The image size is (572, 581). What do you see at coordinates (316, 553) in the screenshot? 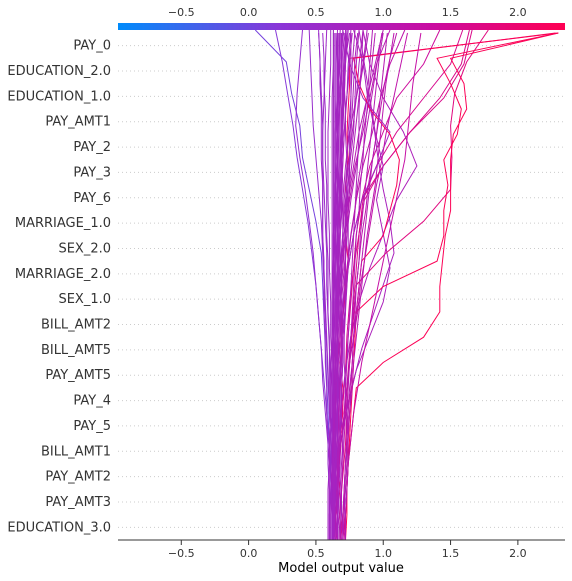
I see `bottom-tick-label: 0.5` at bounding box center [316, 553].